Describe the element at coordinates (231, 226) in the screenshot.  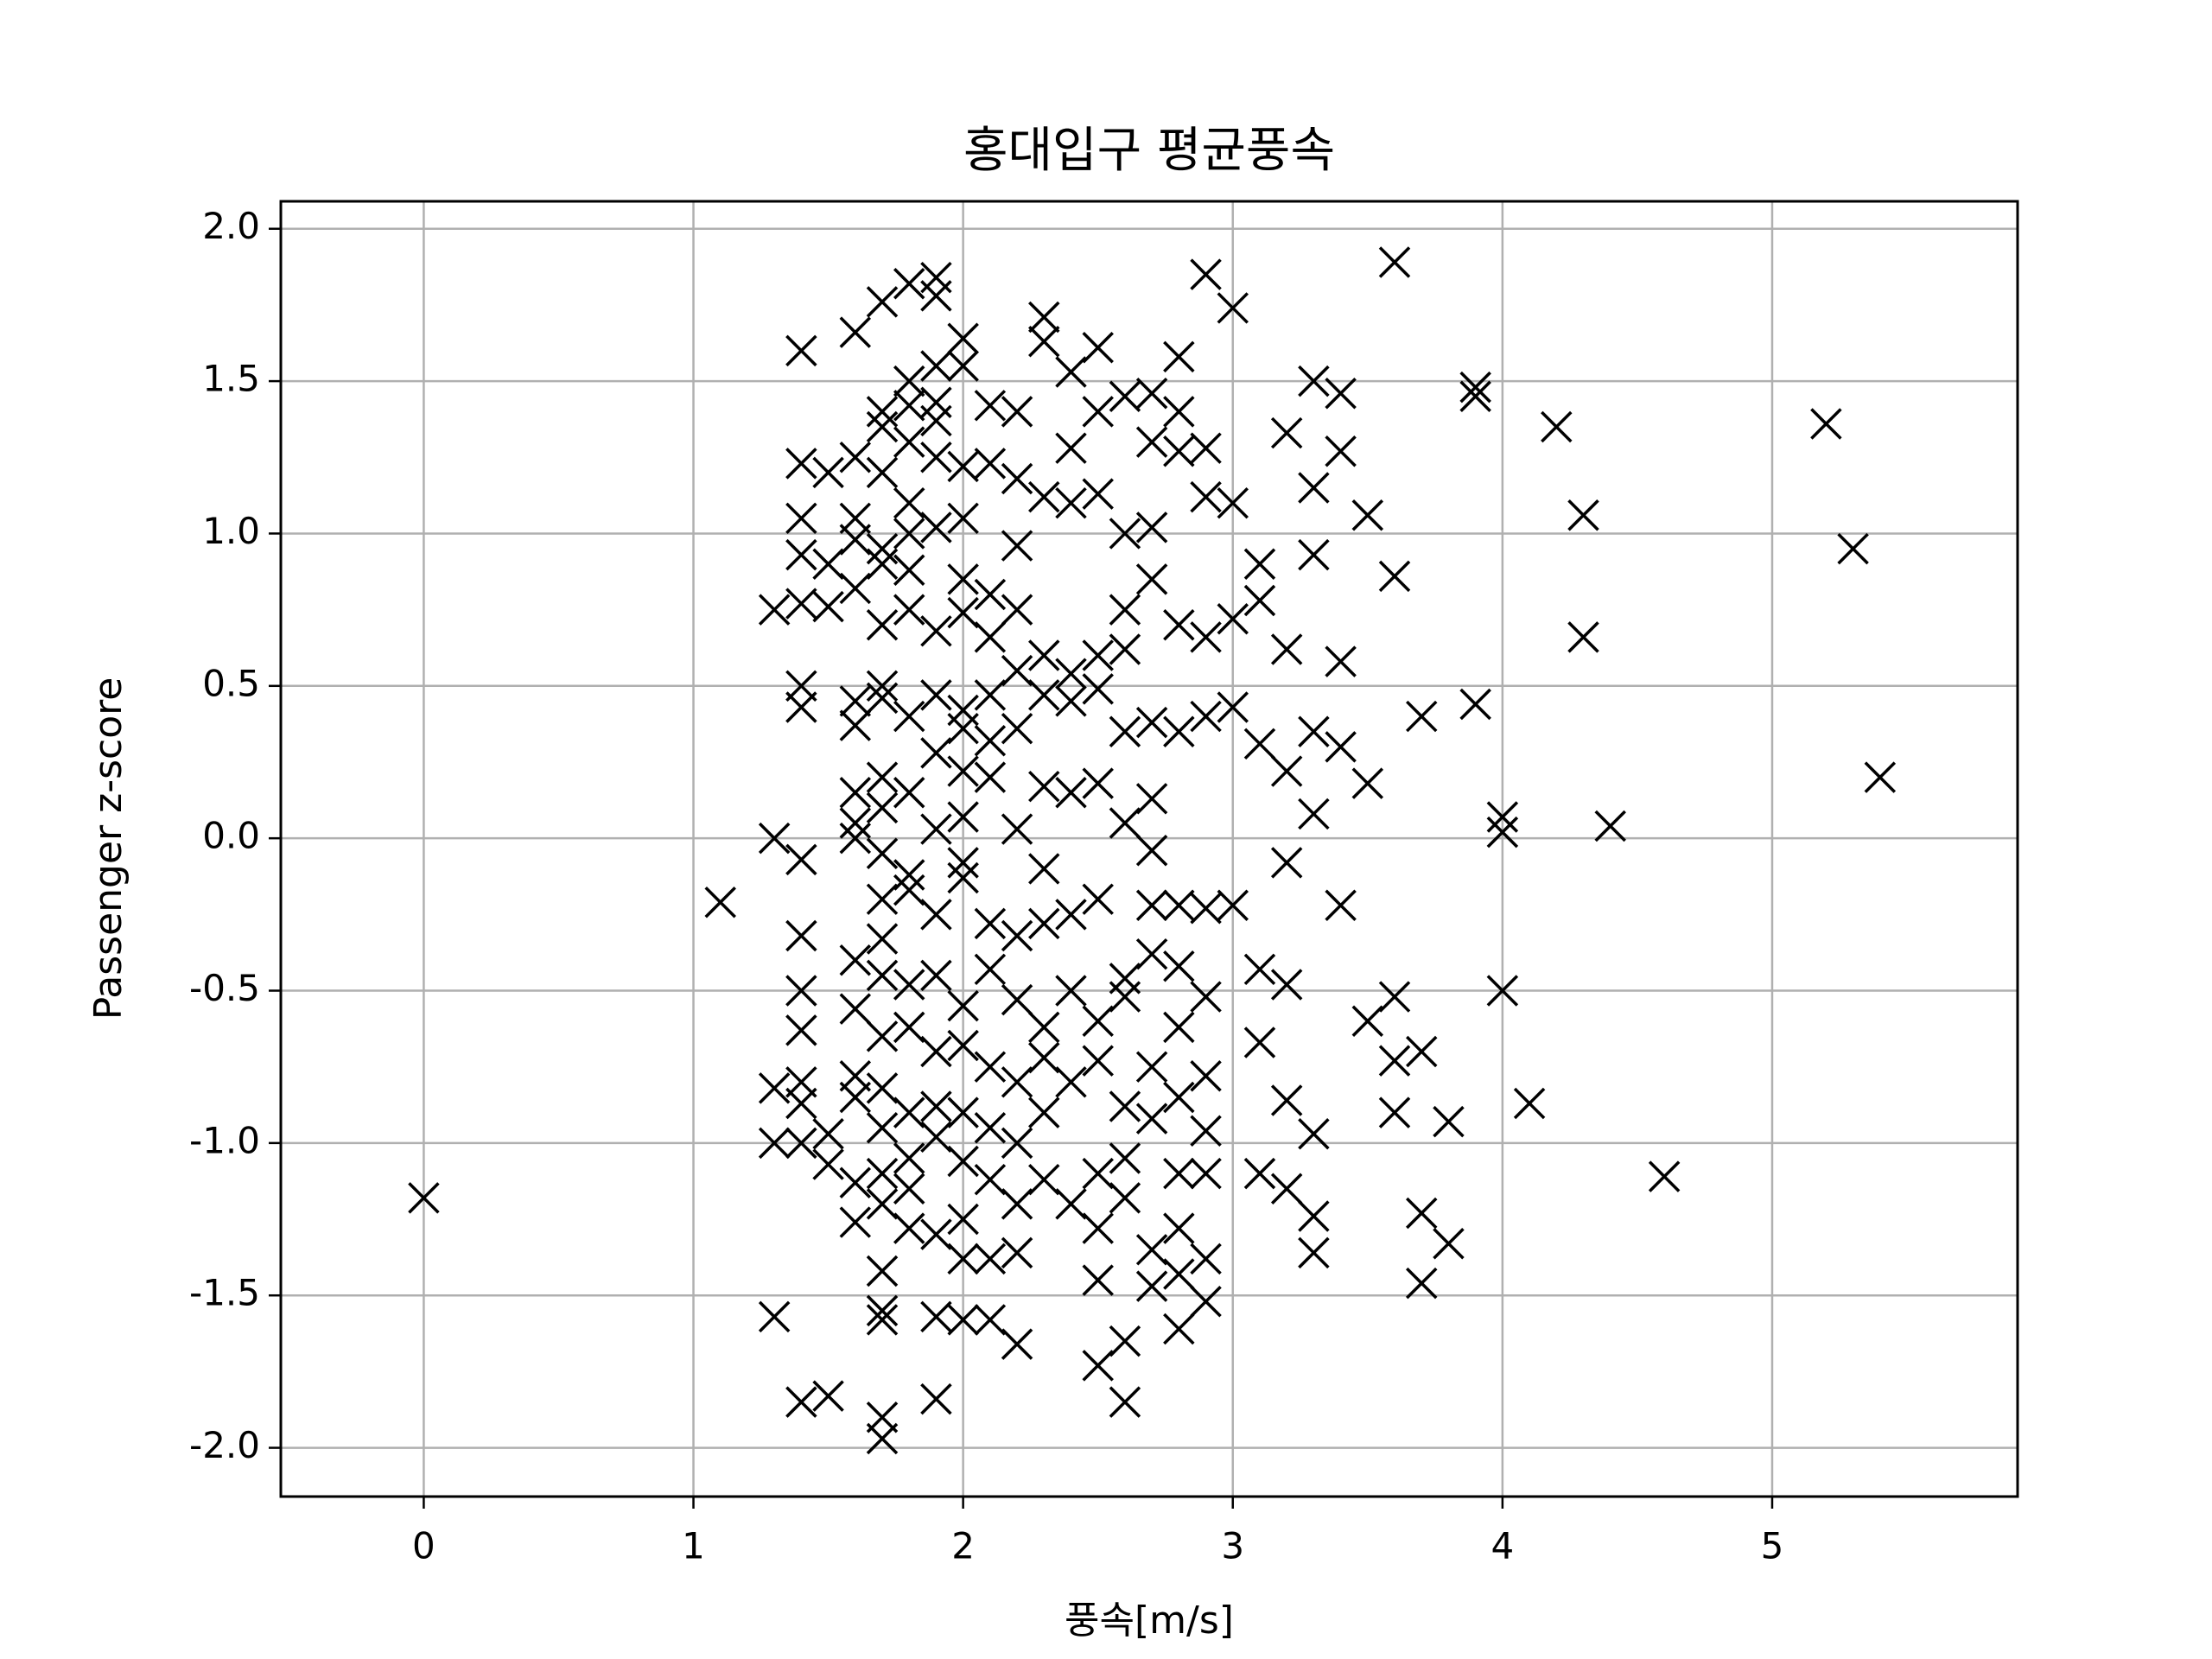
I see `y-tick-label: 2.0` at that location.